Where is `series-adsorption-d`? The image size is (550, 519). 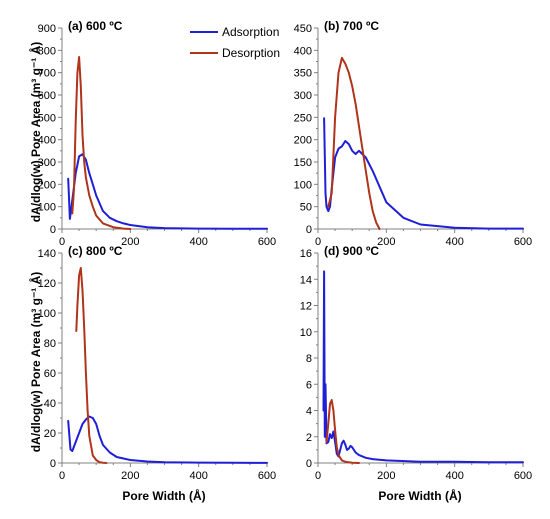
series-adsorption-d is located at coordinates (423, 367).